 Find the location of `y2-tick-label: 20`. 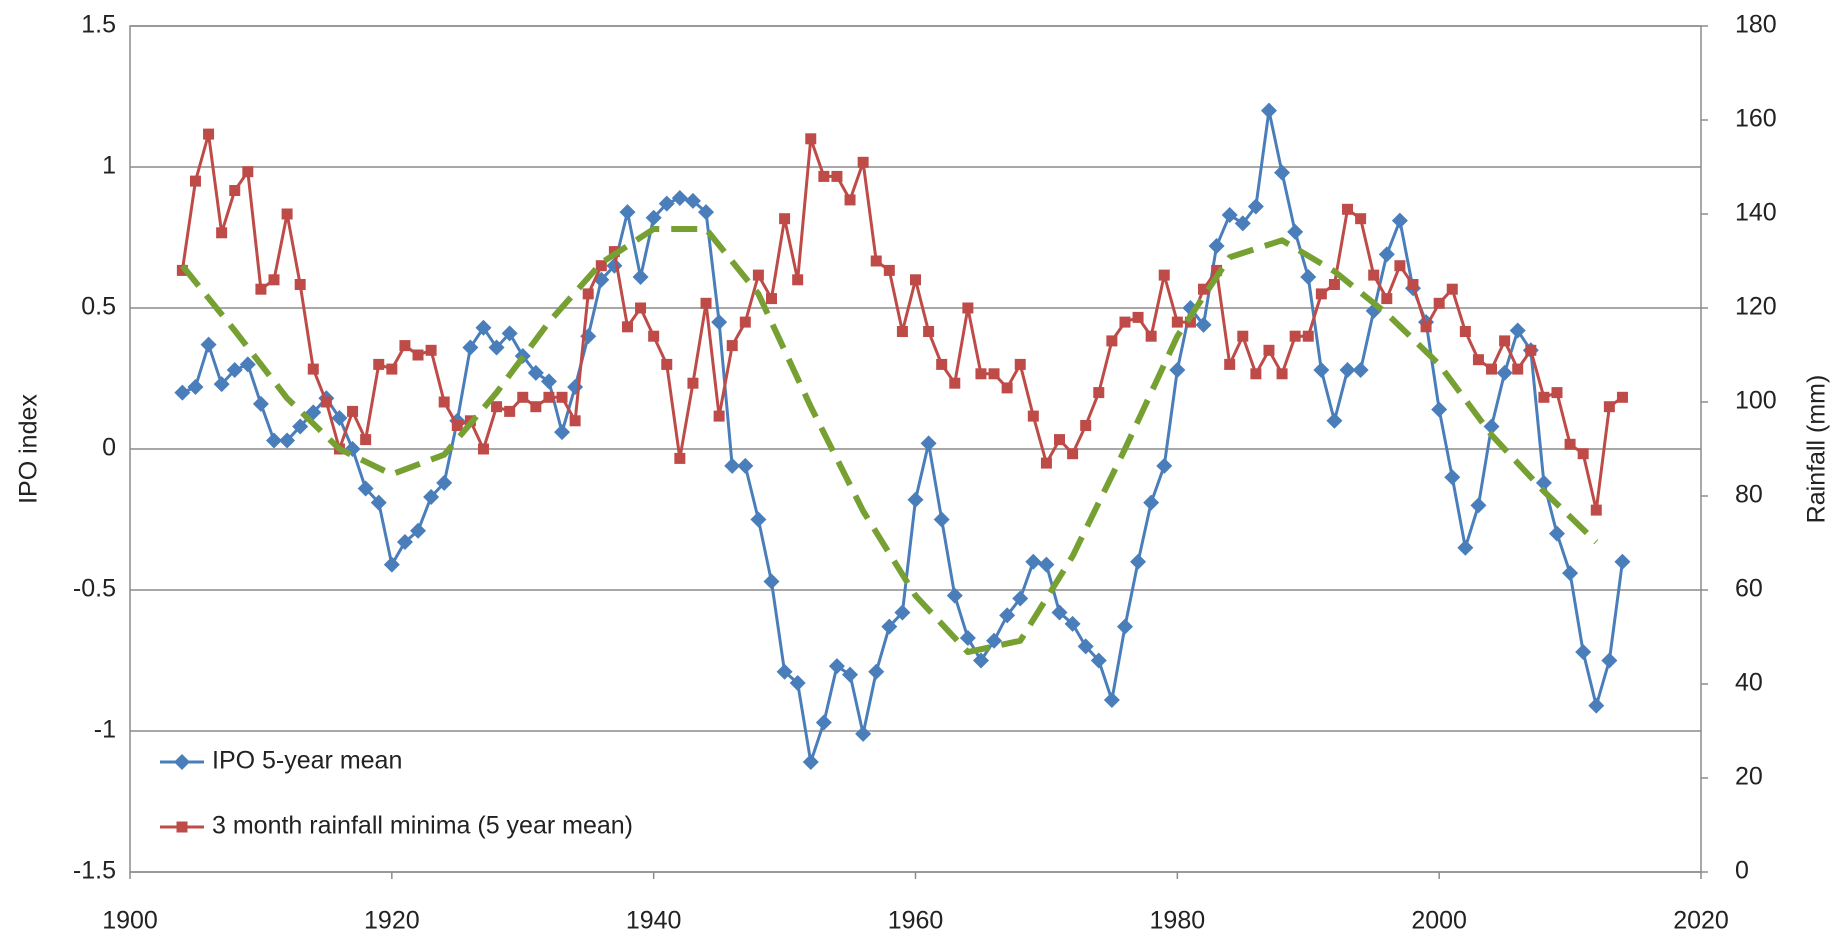

y2-tick-label: 20 is located at coordinates (1749, 777).